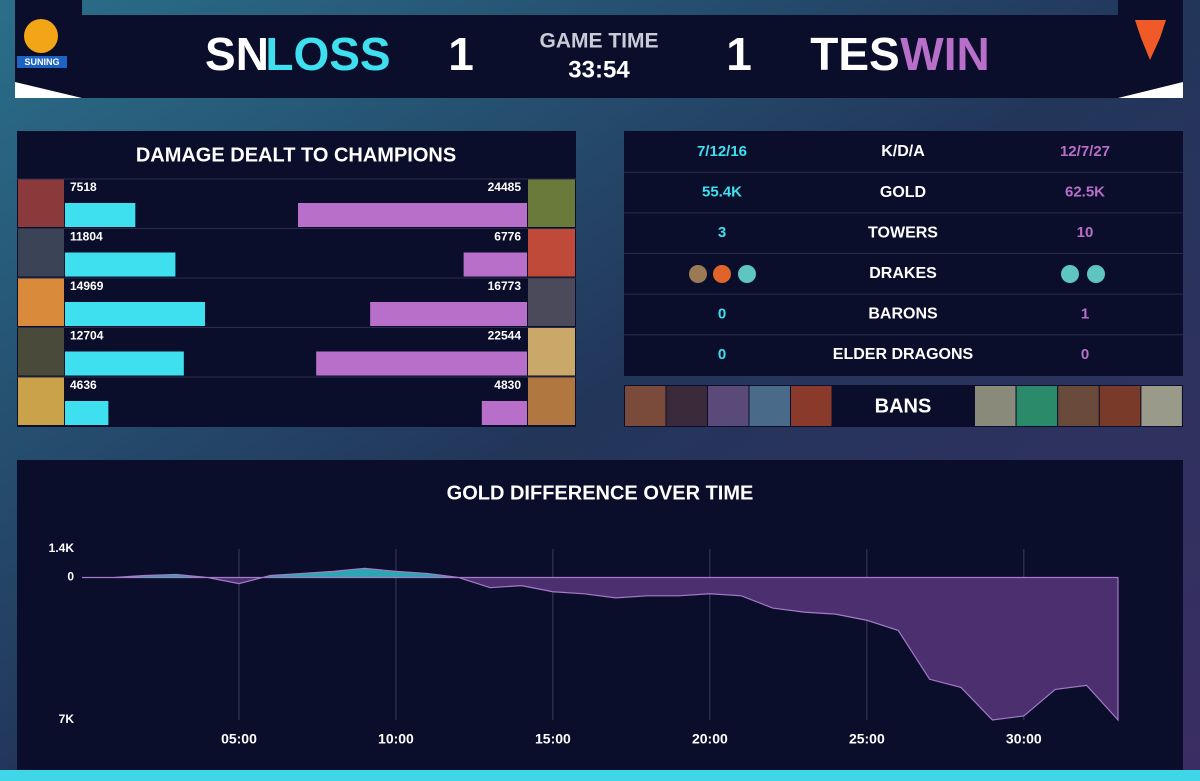 This screenshot has height=781, width=1200. What do you see at coordinates (1085, 232) in the screenshot?
I see `stat-right: 10` at bounding box center [1085, 232].